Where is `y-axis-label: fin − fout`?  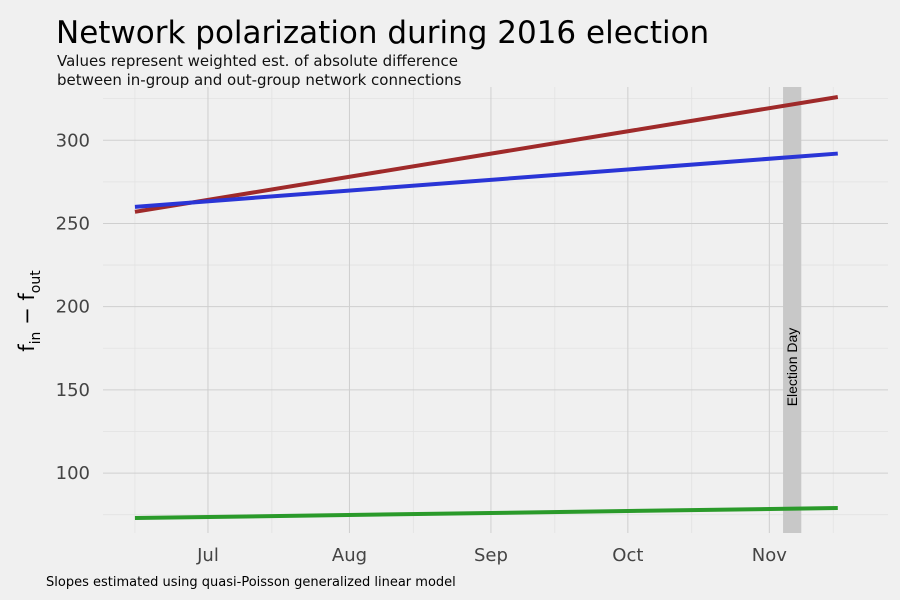 y-axis-label: fin − fout is located at coordinates (29, 311).